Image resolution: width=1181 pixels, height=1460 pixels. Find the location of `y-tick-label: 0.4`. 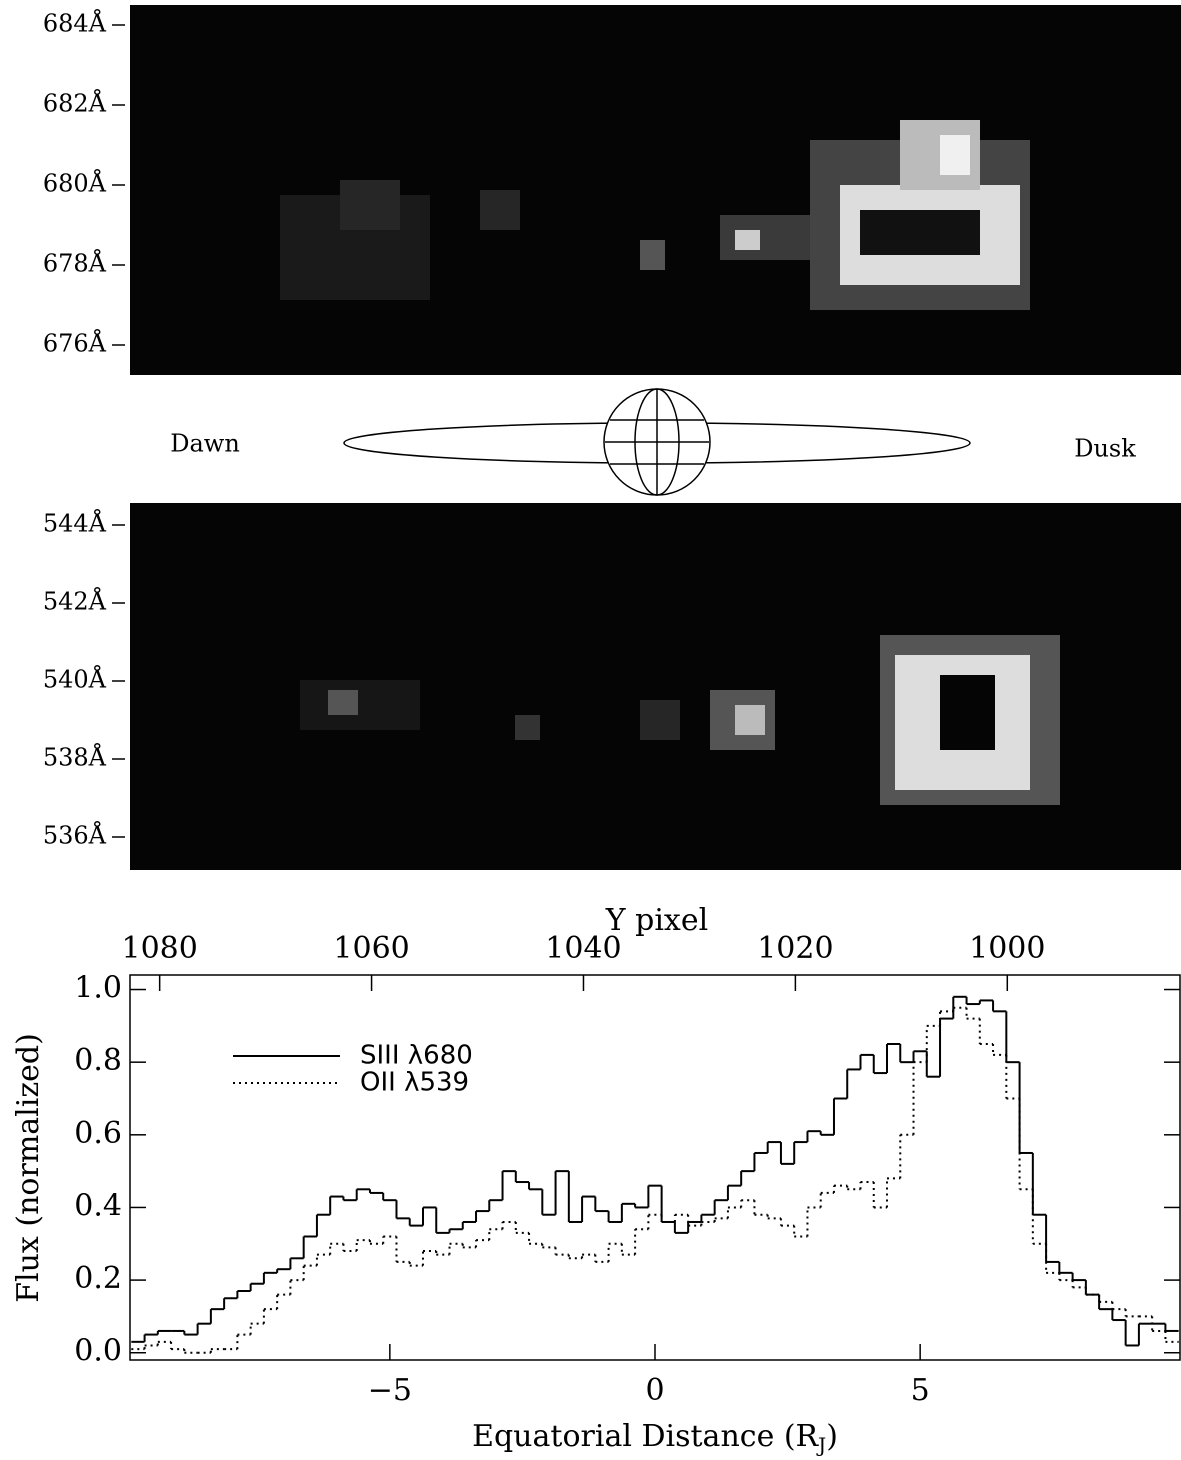

y-tick-label: 0.4 is located at coordinates (98, 1205).